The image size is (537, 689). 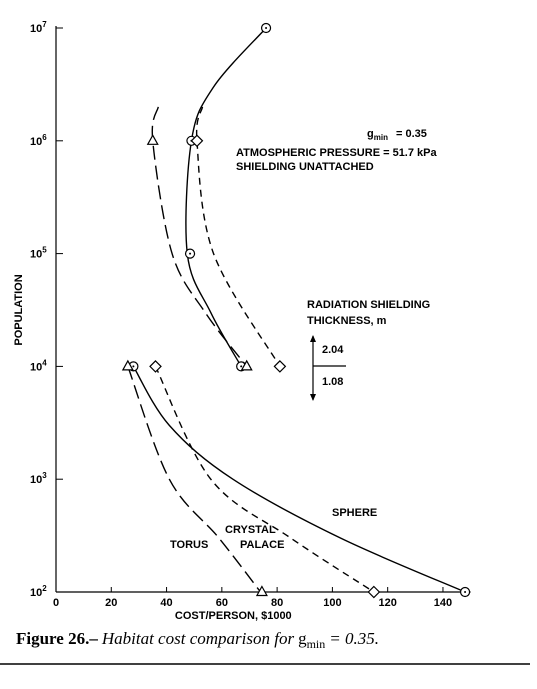 What do you see at coordinates (388, 603) in the screenshot?
I see `x-tick-label: 120` at bounding box center [388, 603].